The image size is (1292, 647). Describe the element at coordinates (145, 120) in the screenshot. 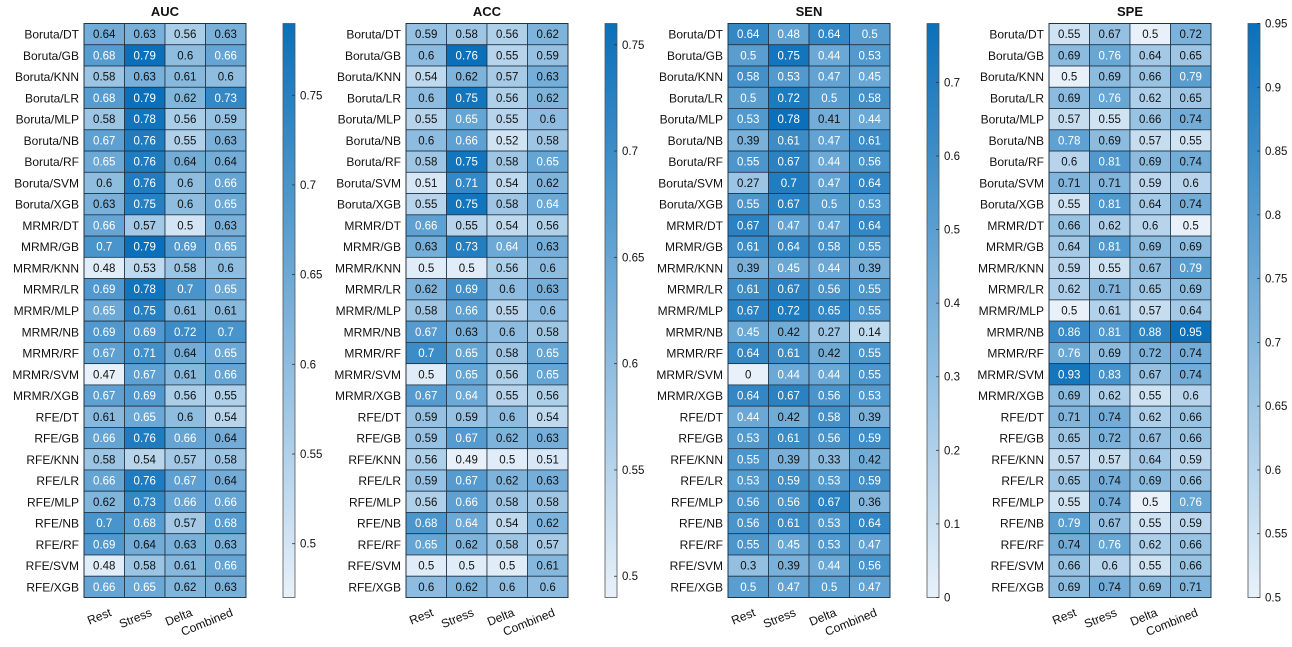

I see `cell-value-label: 0.78` at that location.